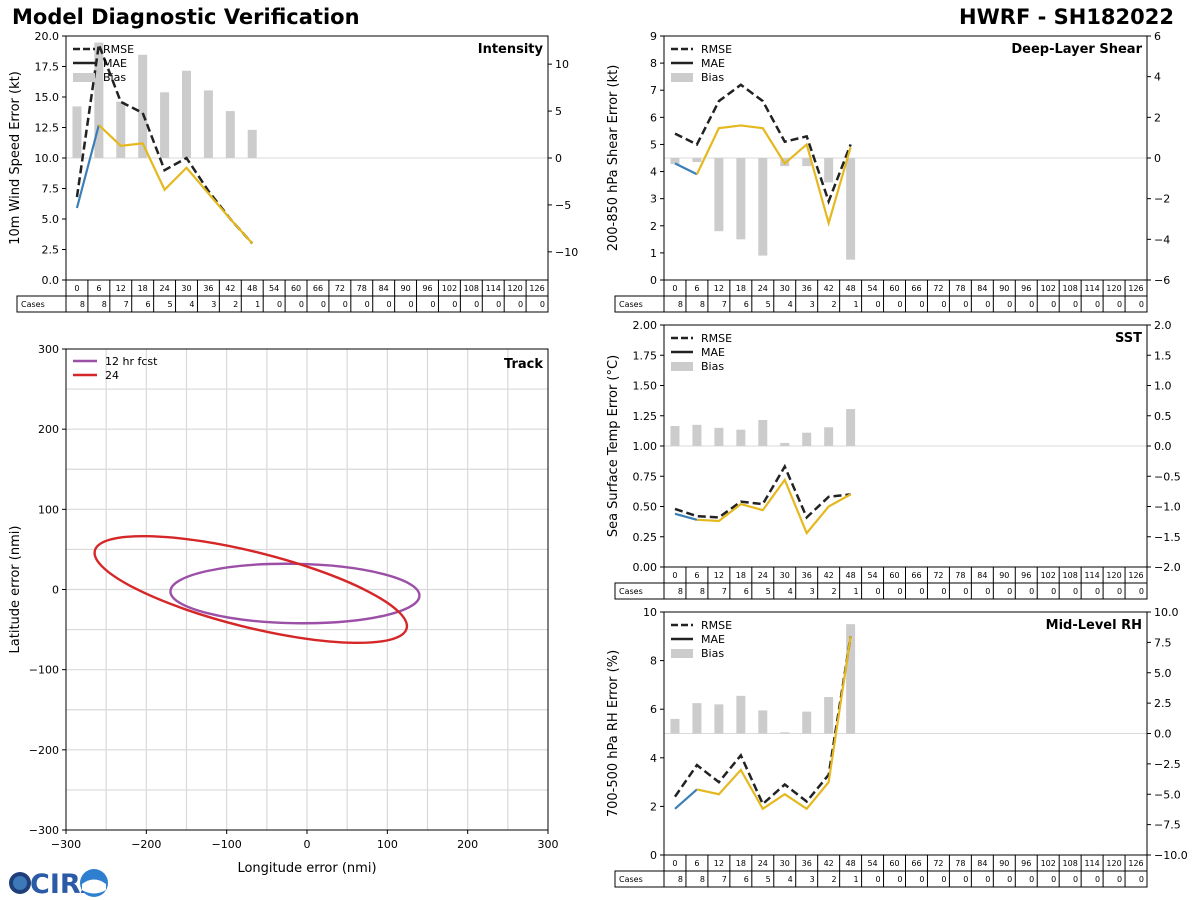 Image resolution: width=1200 pixels, height=900 pixels. I want to click on y-axis-label: 200-850 hPa Shear Error (kt), so click(613, 158).